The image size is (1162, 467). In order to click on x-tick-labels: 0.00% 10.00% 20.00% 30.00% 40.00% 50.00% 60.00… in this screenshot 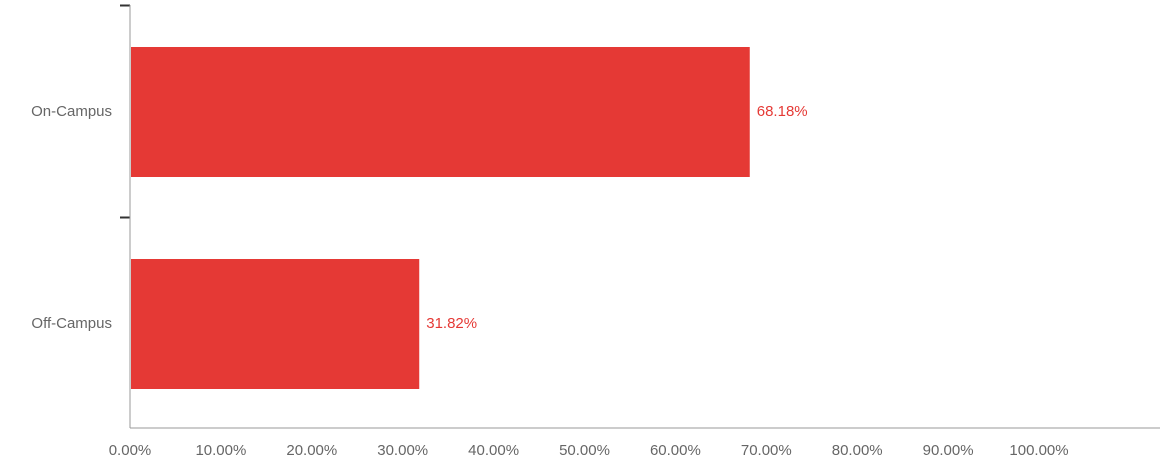, I will do `click(589, 450)`.